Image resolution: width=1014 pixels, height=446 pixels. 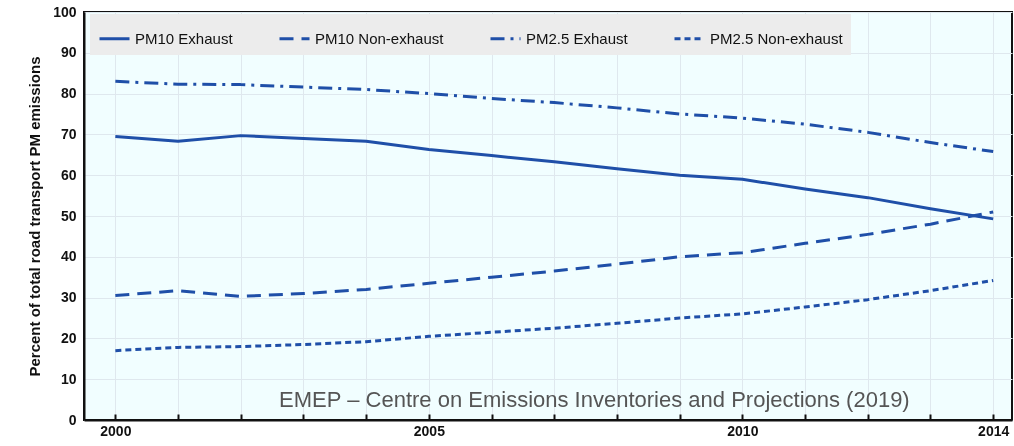 I want to click on legend-label: PM2.5 Non-exhaust, so click(x=777, y=38).